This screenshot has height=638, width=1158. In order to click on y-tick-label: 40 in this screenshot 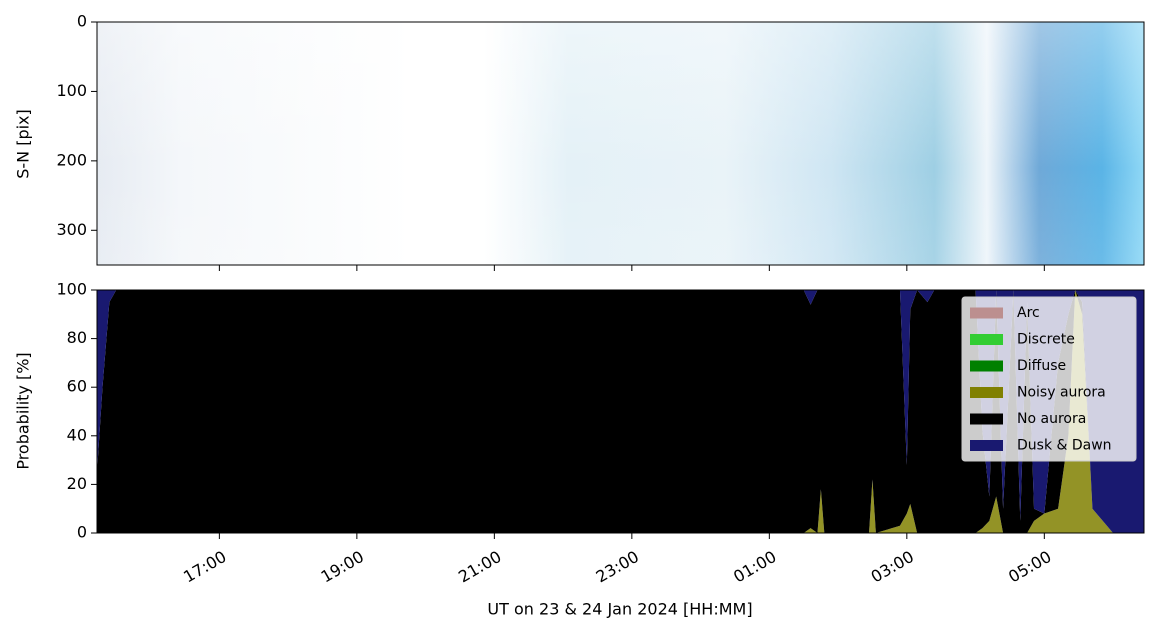, I will do `click(77, 434)`.